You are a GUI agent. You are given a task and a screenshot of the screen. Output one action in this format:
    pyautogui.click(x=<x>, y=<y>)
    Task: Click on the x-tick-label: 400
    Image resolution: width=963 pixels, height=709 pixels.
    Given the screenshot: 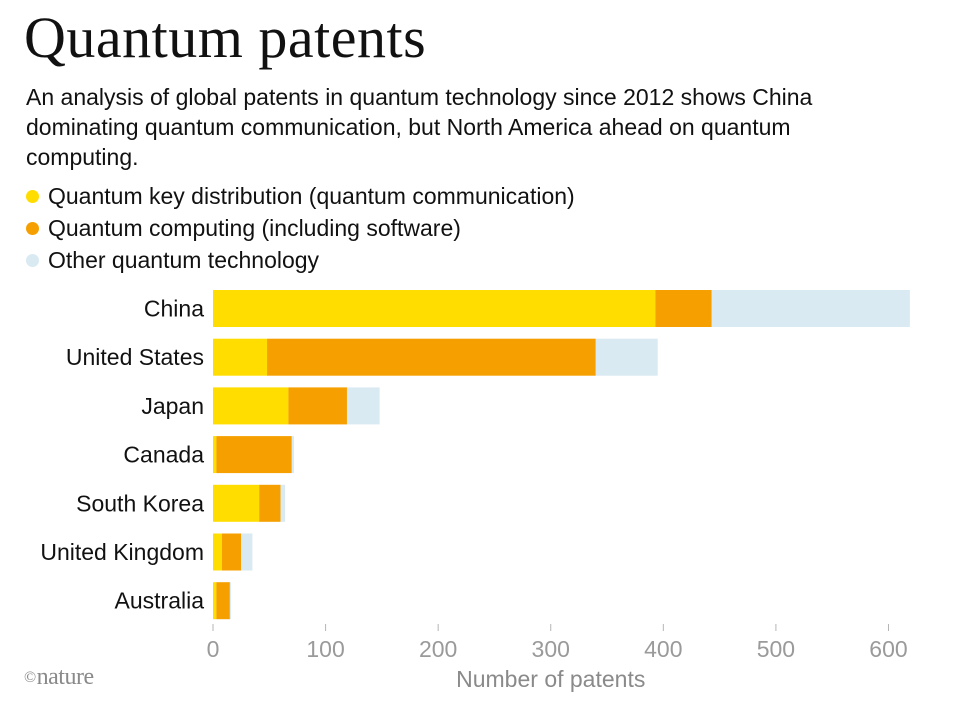 What is the action you would take?
    pyautogui.click(x=663, y=649)
    